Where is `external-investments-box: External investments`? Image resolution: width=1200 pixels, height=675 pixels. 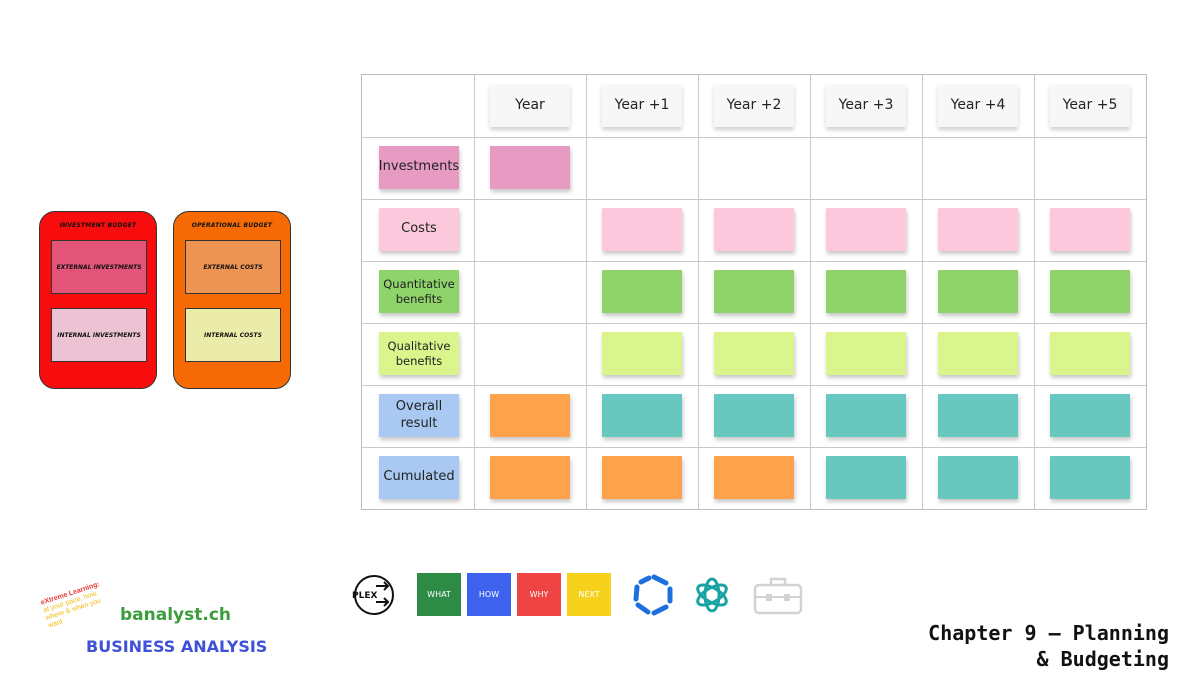
external-investments-box: External investments is located at coordinates (99, 267).